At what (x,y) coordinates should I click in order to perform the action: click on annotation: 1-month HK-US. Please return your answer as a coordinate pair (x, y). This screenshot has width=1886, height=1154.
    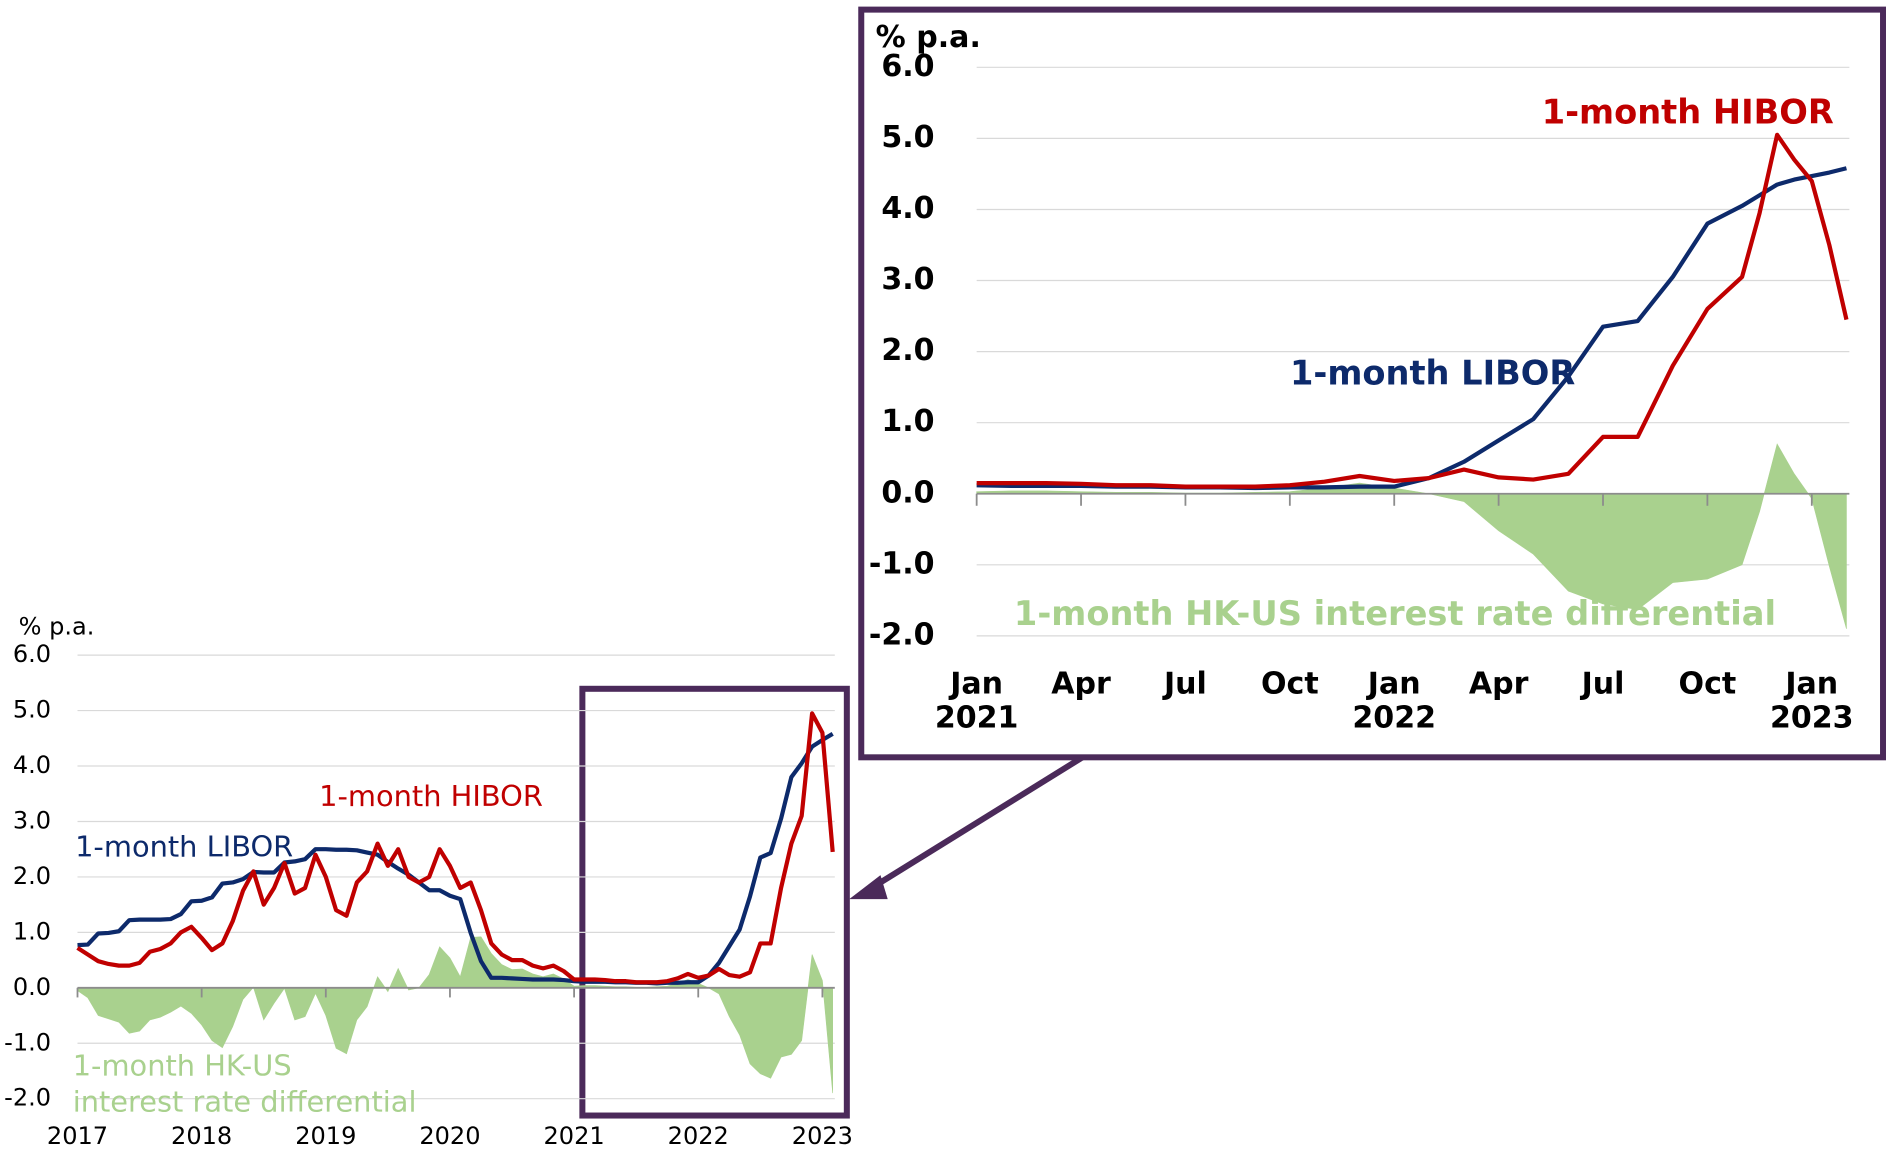
    Looking at the image, I should click on (182, 1065).